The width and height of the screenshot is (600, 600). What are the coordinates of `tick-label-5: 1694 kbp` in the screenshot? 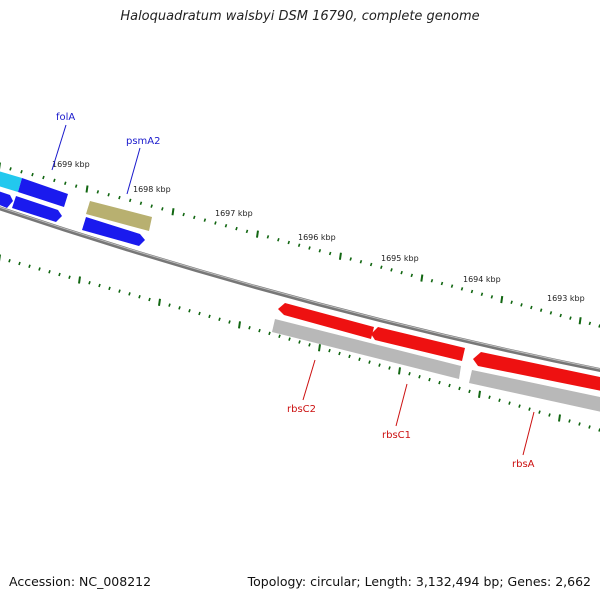 It's located at (482, 279).